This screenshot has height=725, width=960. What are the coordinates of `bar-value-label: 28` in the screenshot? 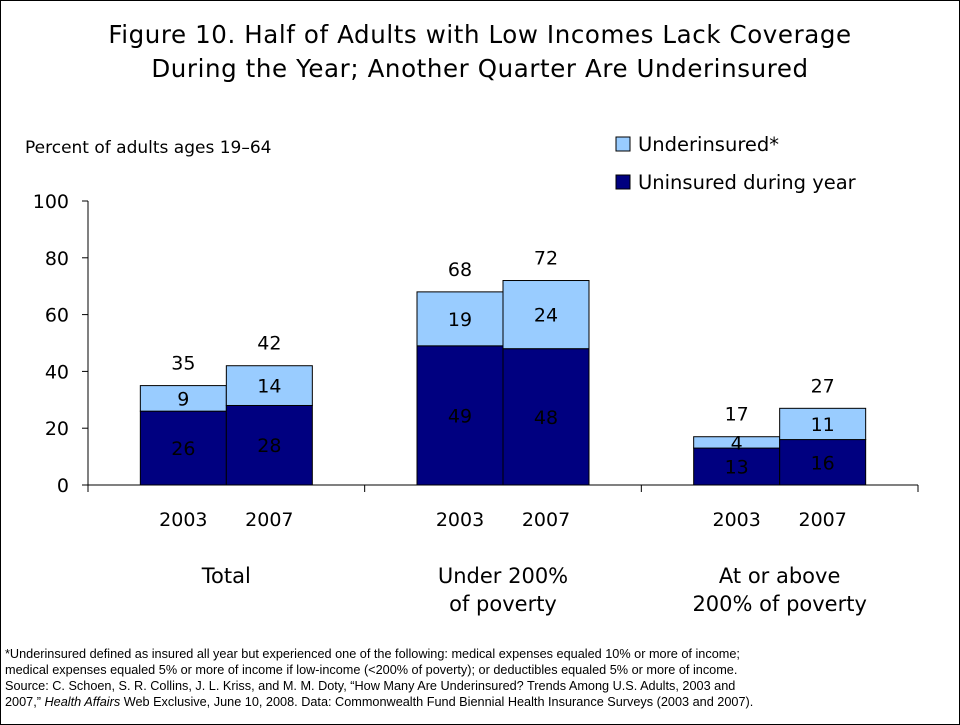 It's located at (269, 446).